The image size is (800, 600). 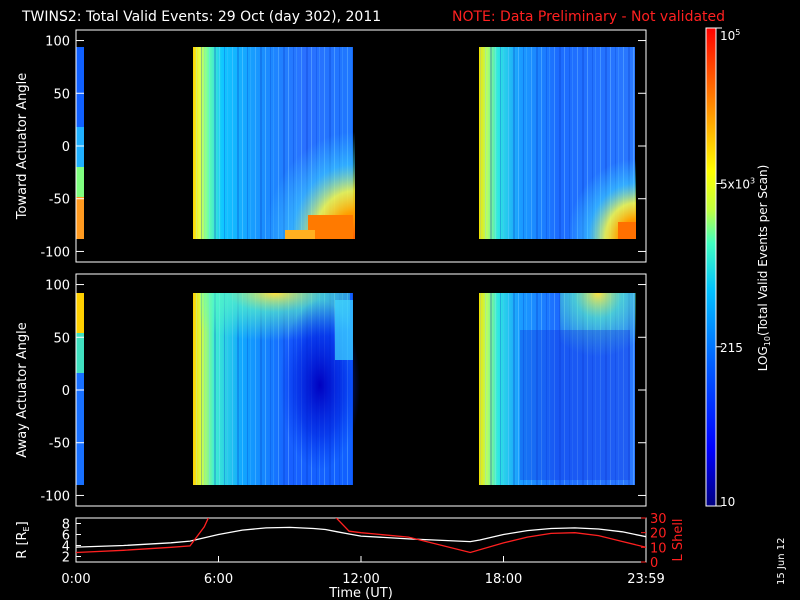 What do you see at coordinates (678, 539) in the screenshot?
I see `ephemeris-right-label: L Shell` at bounding box center [678, 539].